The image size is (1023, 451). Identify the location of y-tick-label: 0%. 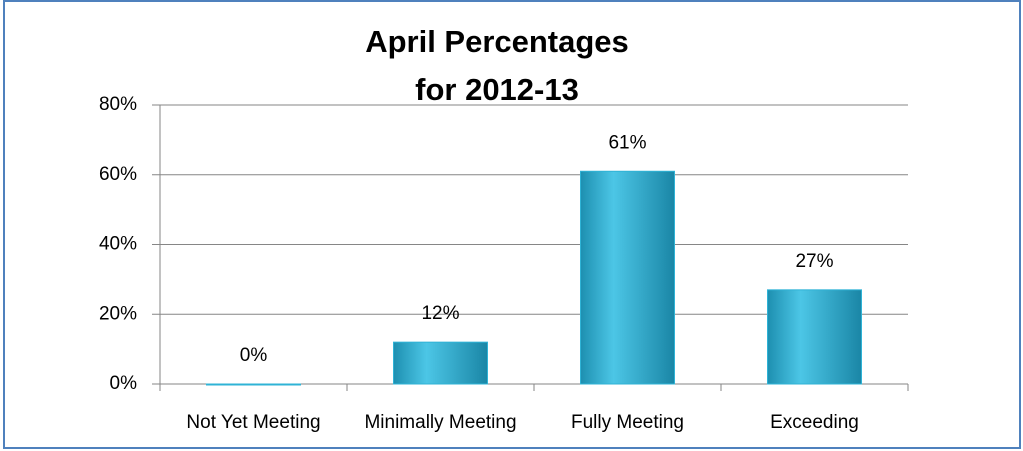
(124, 383).